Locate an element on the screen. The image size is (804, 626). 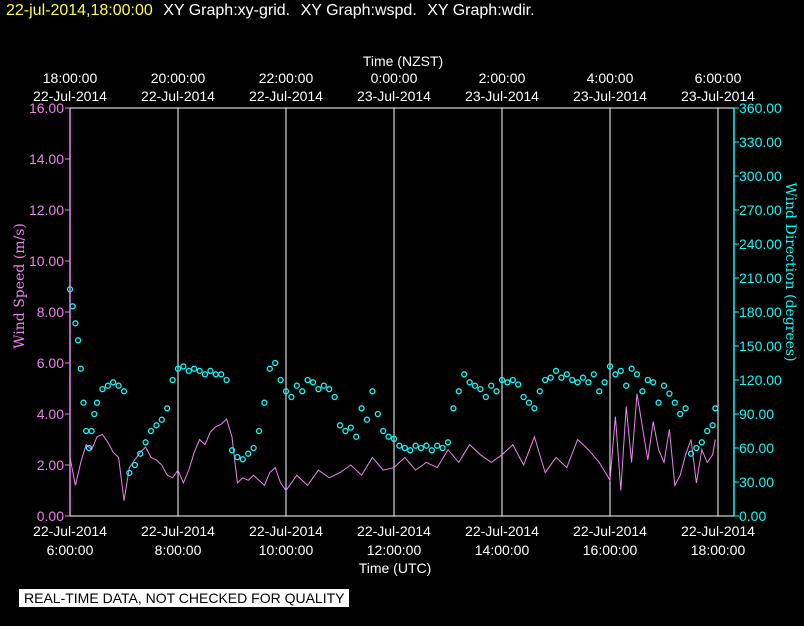
left-tick-label: 2.00 is located at coordinates (50, 465).